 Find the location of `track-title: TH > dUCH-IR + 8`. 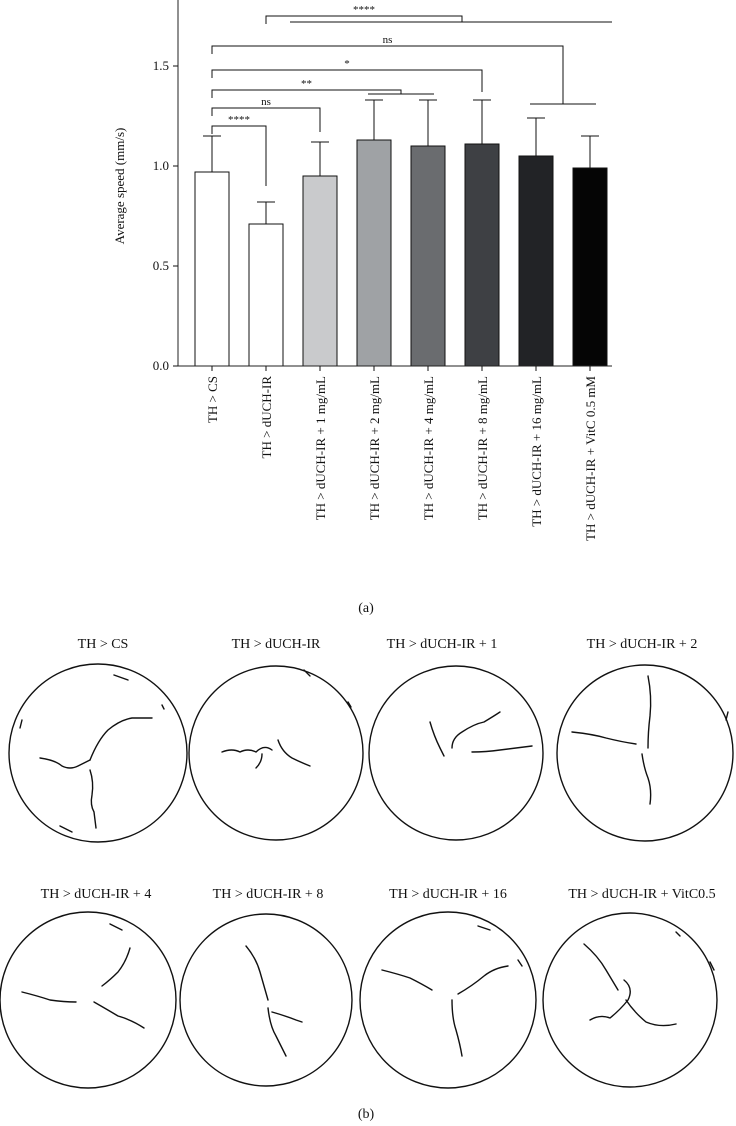

track-title: TH > dUCH-IR + 8 is located at coordinates (268, 894).